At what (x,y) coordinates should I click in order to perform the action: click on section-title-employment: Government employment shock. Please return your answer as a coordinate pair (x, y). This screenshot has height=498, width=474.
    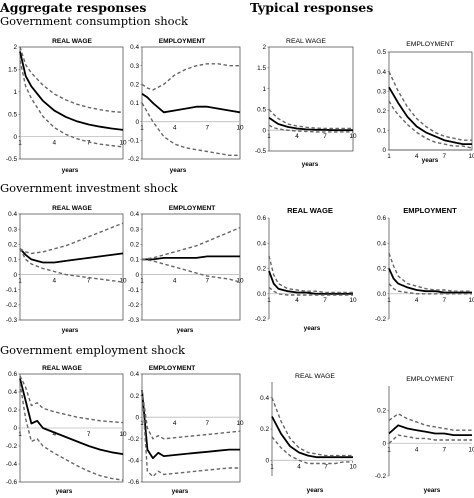
    Looking at the image, I should click on (93, 350).